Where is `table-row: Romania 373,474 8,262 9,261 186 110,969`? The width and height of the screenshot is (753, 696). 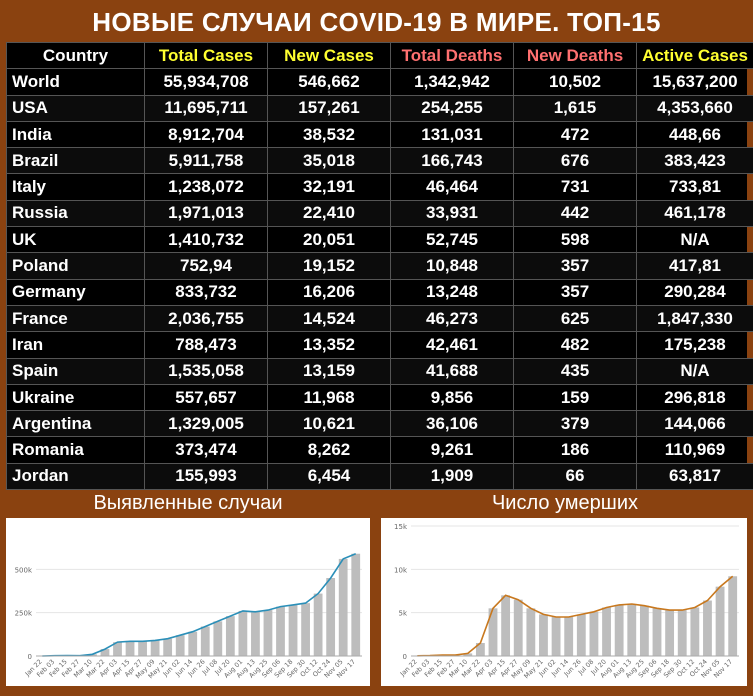
table-row: Romania 373,474 8,262 9,261 186 110,969 is located at coordinates (379, 450).